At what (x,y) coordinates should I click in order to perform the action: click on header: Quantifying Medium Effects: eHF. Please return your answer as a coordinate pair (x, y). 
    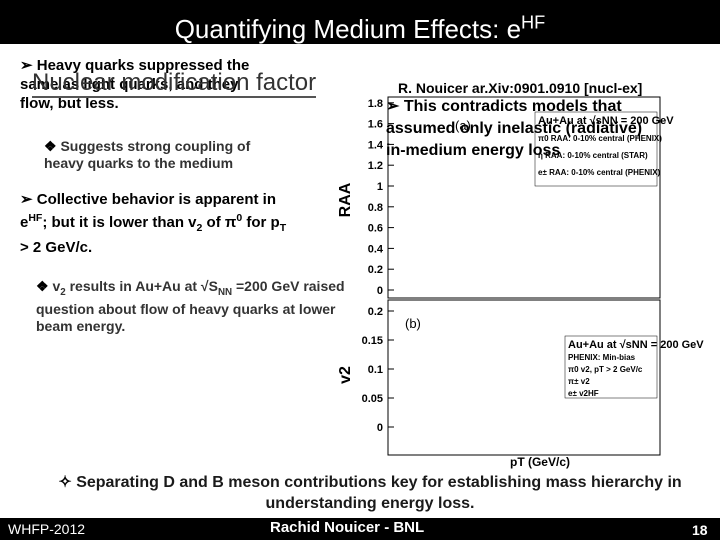
    Looking at the image, I should click on (360, 22).